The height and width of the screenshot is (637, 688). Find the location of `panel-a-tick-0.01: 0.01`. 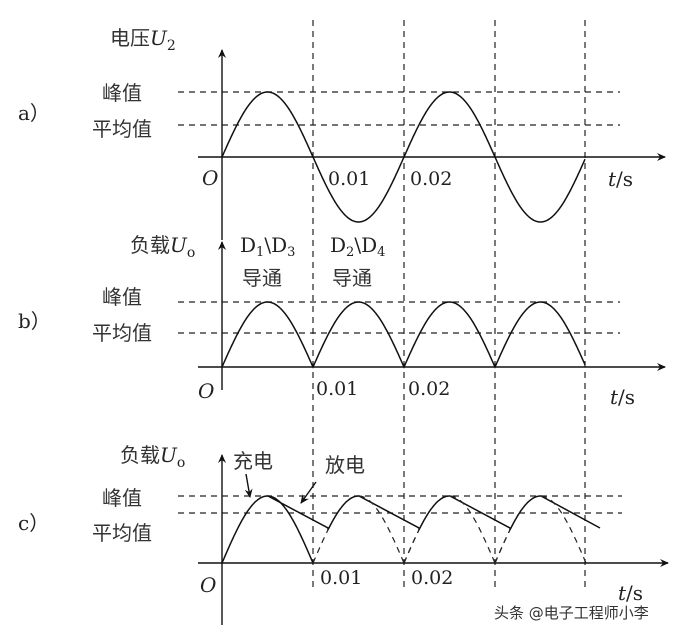

panel-a-tick-0.01: 0.01 is located at coordinates (349, 179).